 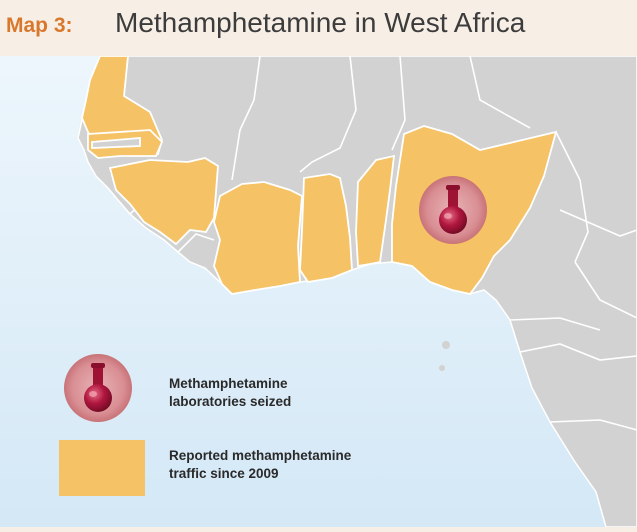 What do you see at coordinates (375, 211) in the screenshot?
I see `country-benin` at bounding box center [375, 211].